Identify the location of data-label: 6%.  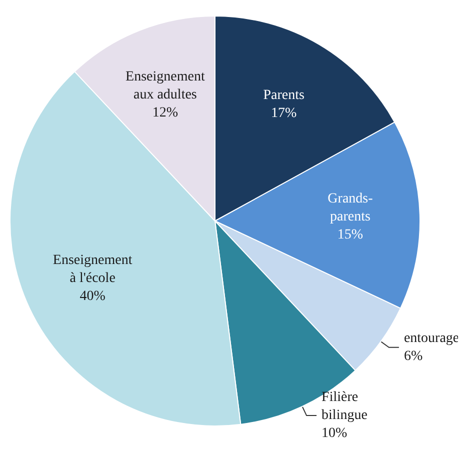
(413, 356).